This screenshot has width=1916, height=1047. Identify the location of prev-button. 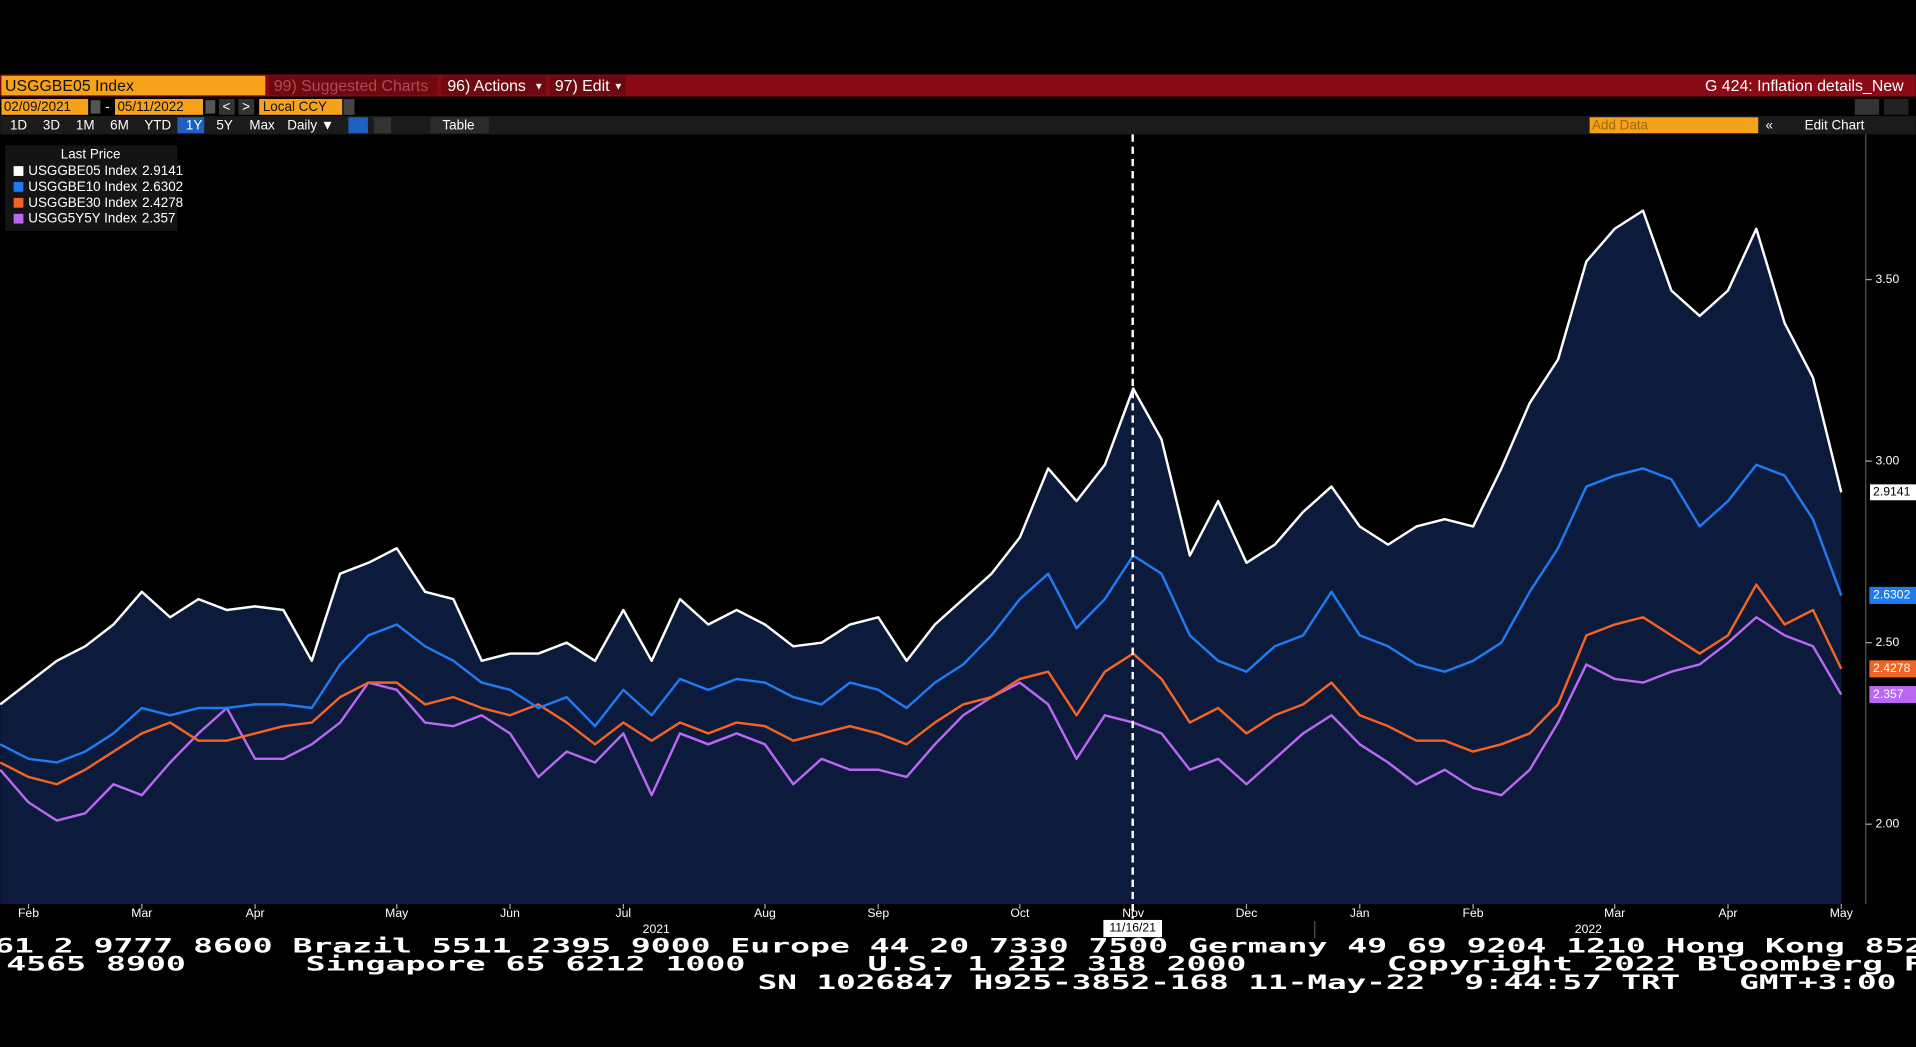
(226, 106).